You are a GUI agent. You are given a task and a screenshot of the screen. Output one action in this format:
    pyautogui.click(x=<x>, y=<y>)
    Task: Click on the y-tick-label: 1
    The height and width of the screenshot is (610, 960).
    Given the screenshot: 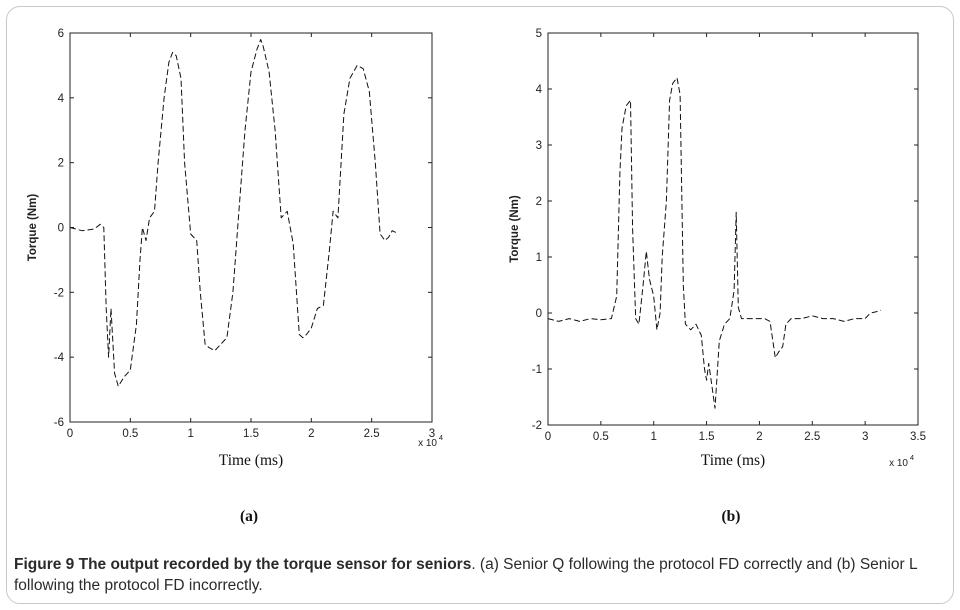 What is the action you would take?
    pyautogui.click(x=539, y=258)
    